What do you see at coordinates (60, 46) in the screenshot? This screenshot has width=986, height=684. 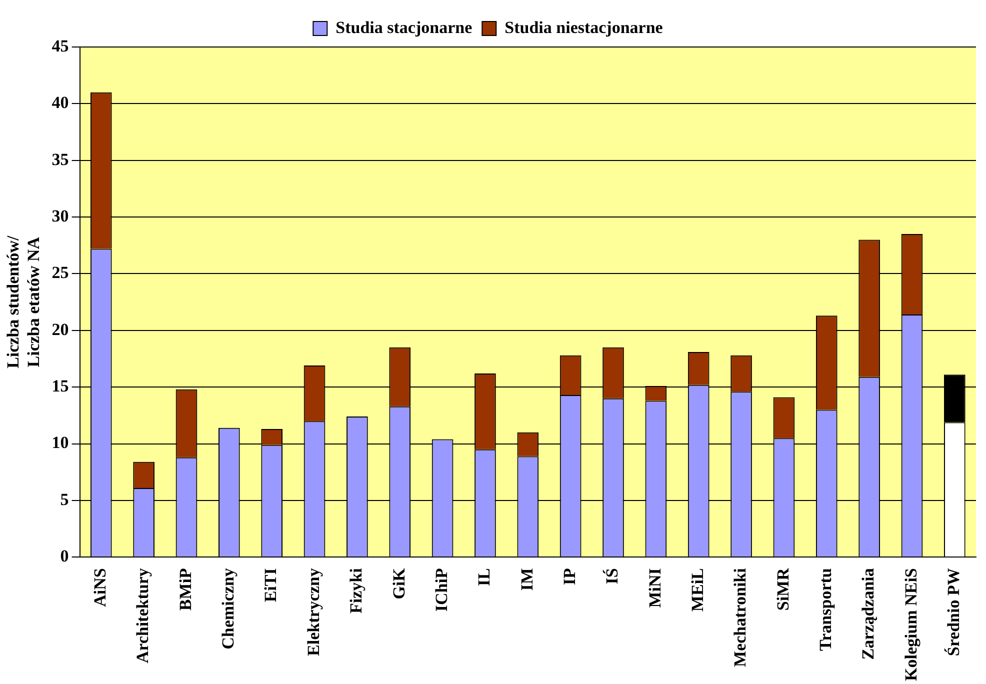 I see `y-tick-label: 45` at bounding box center [60, 46].